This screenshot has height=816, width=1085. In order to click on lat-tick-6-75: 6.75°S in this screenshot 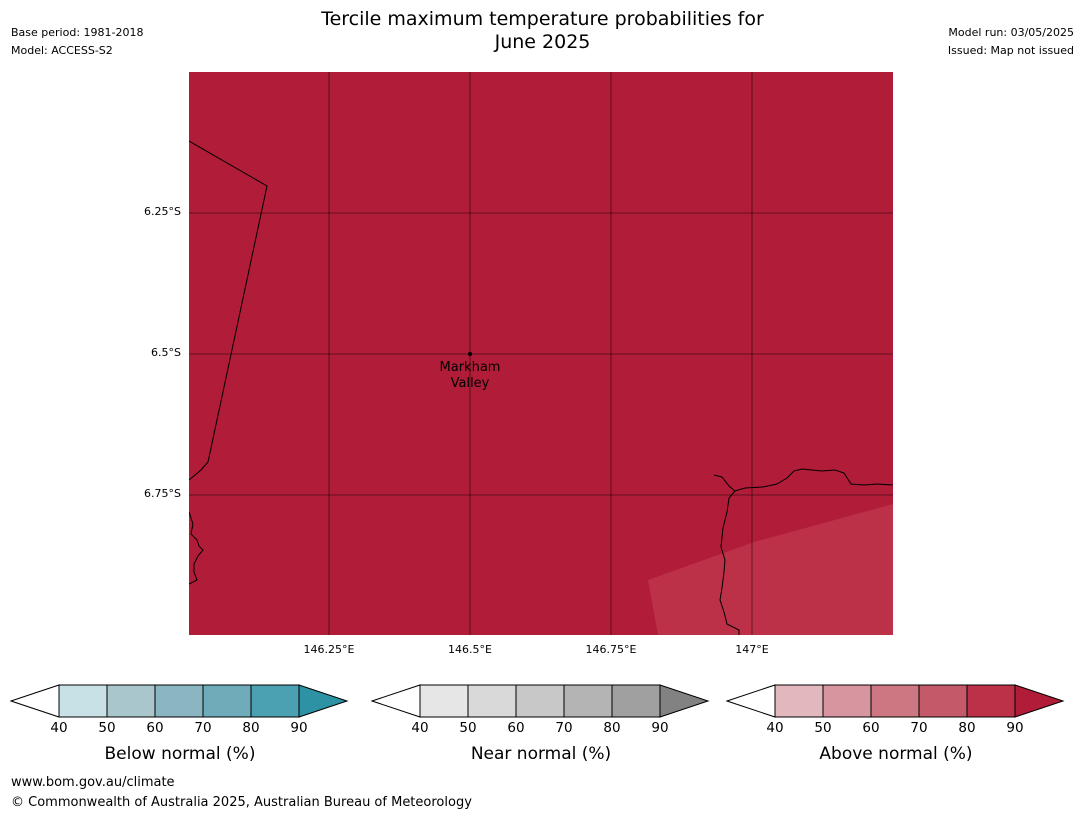, I will do `click(162, 493)`.